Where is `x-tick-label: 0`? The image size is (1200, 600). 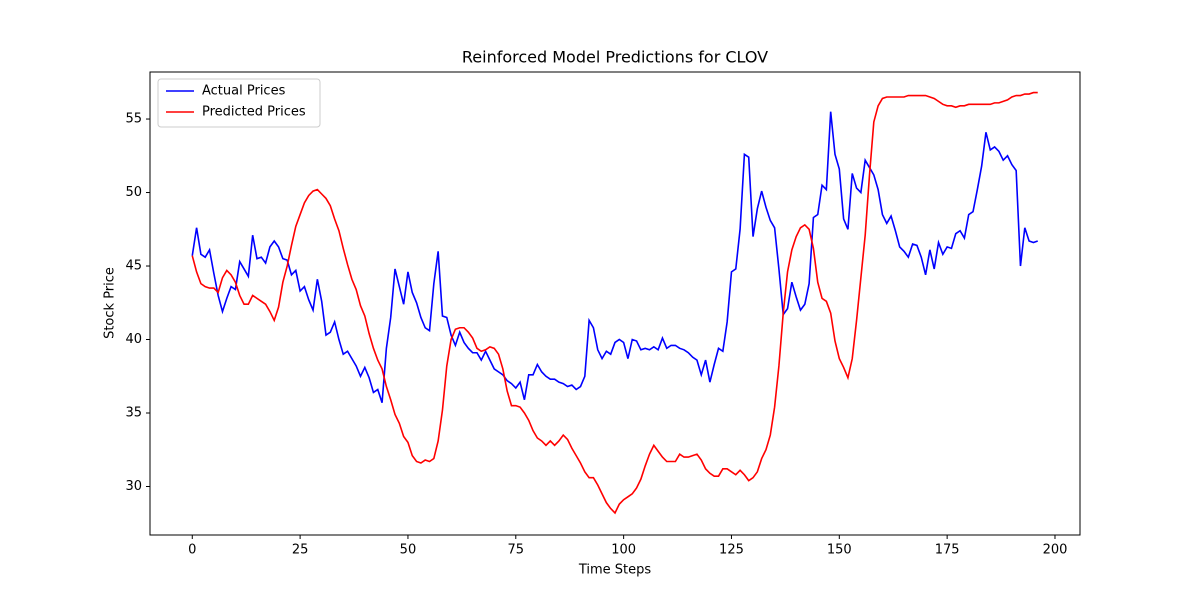 x-tick-label: 0 is located at coordinates (192, 550).